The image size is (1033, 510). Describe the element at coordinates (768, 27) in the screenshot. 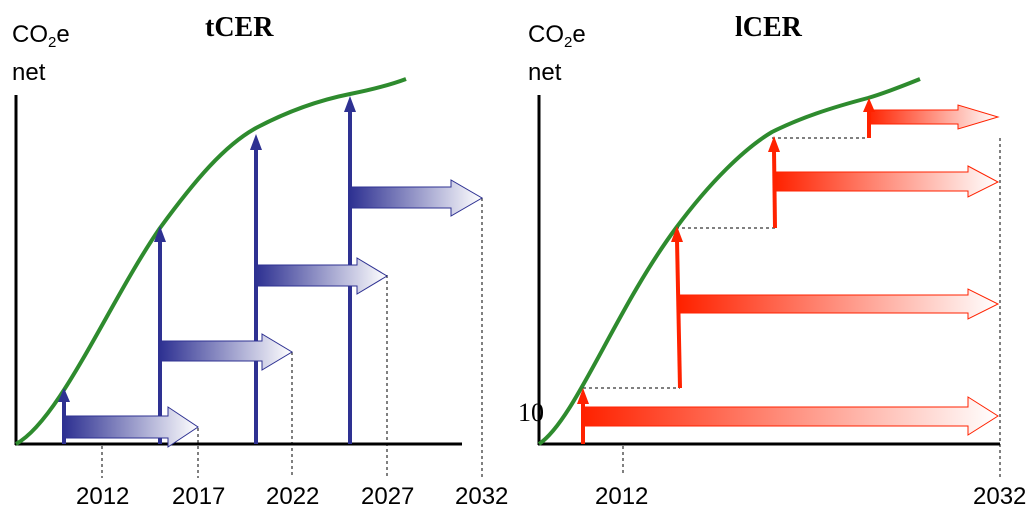

I see `lcer-title: lCER` at that location.